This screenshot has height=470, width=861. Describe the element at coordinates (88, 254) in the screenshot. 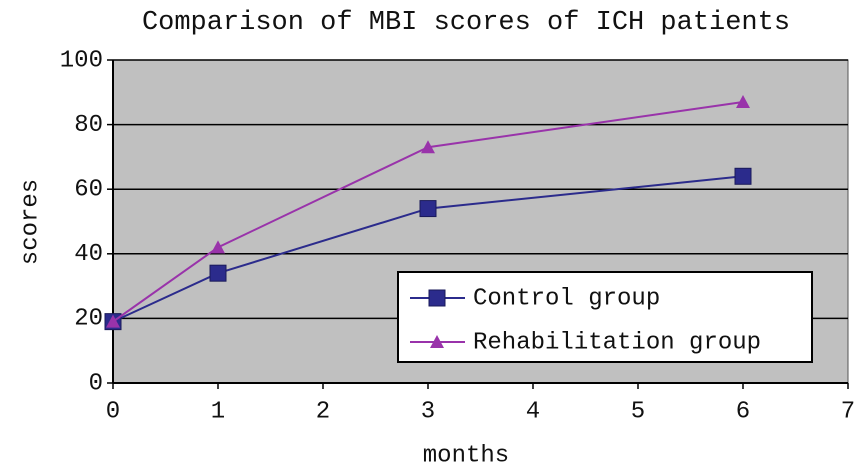

I see `y-tick-label: 40` at that location.